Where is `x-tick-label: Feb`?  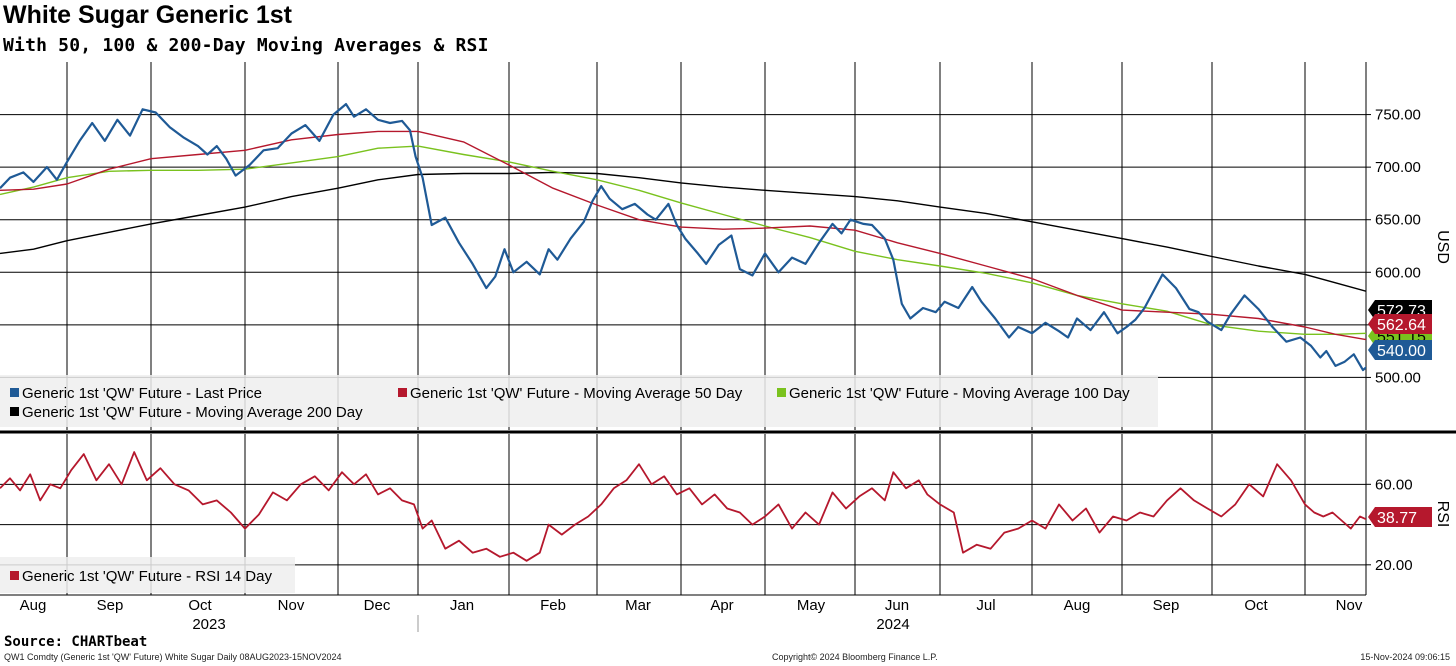
x-tick-label: Feb is located at coordinates (553, 605).